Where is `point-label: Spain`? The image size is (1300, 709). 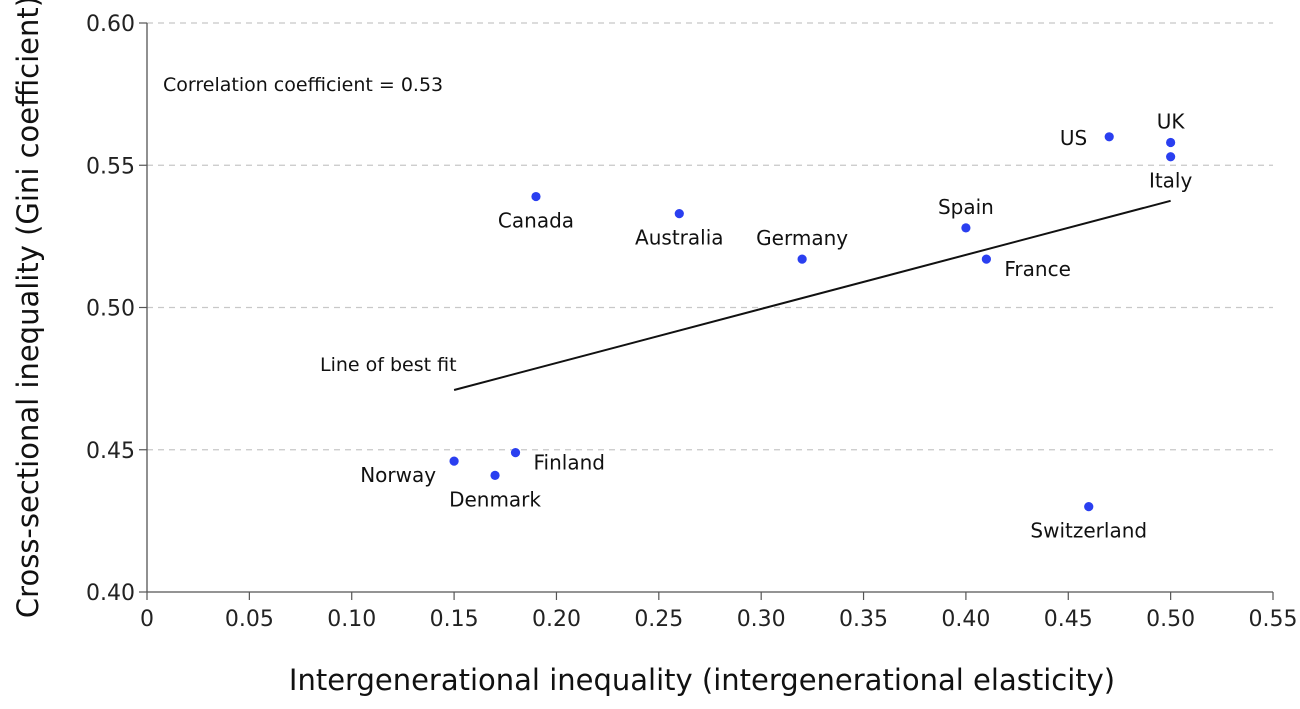 point-label: Spain is located at coordinates (966, 207).